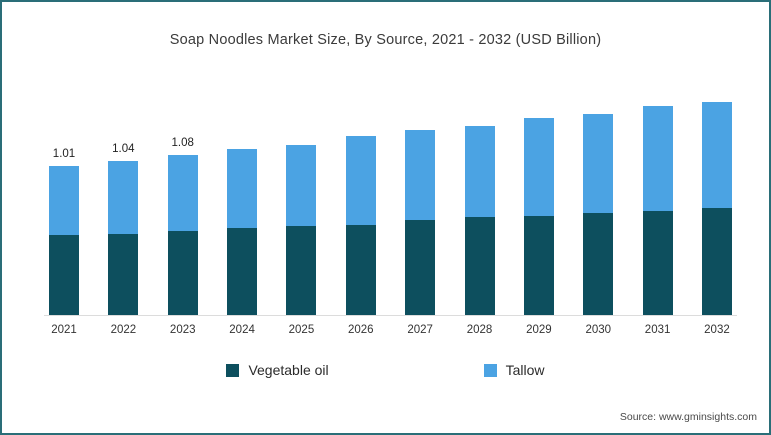 The image size is (771, 435). I want to click on x-tick-2031: 2031, so click(657, 330).